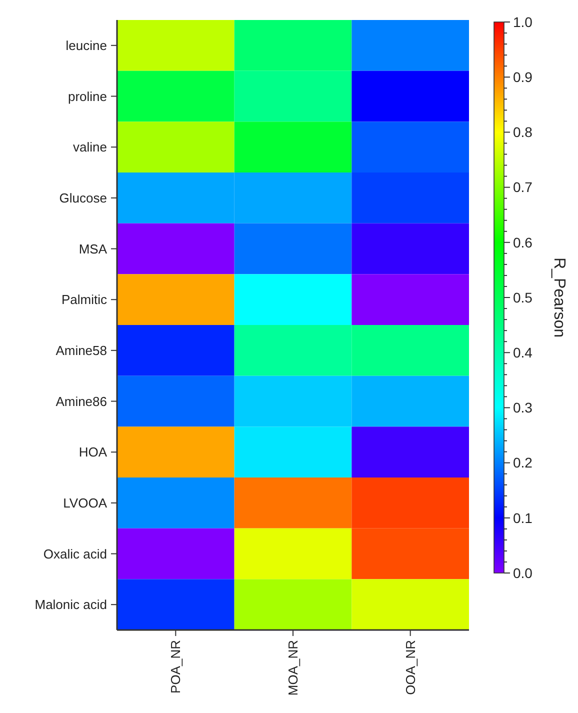 The image size is (578, 713). What do you see at coordinates (523, 297) in the screenshot?
I see `color-bar-label: 0.5` at bounding box center [523, 297].